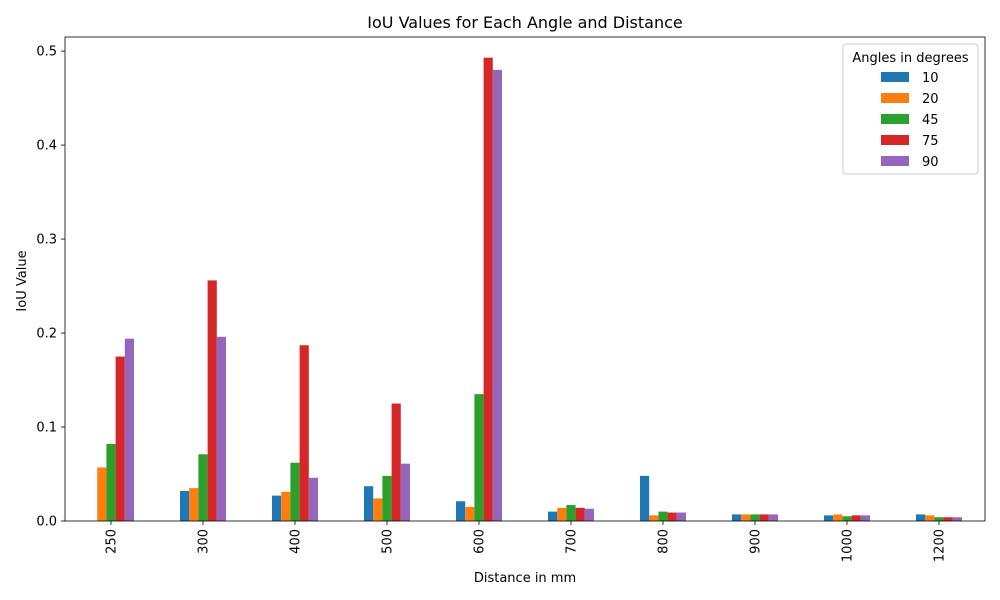  What do you see at coordinates (930, 78) in the screenshot?
I see `legend-entry-10: 10` at bounding box center [930, 78].